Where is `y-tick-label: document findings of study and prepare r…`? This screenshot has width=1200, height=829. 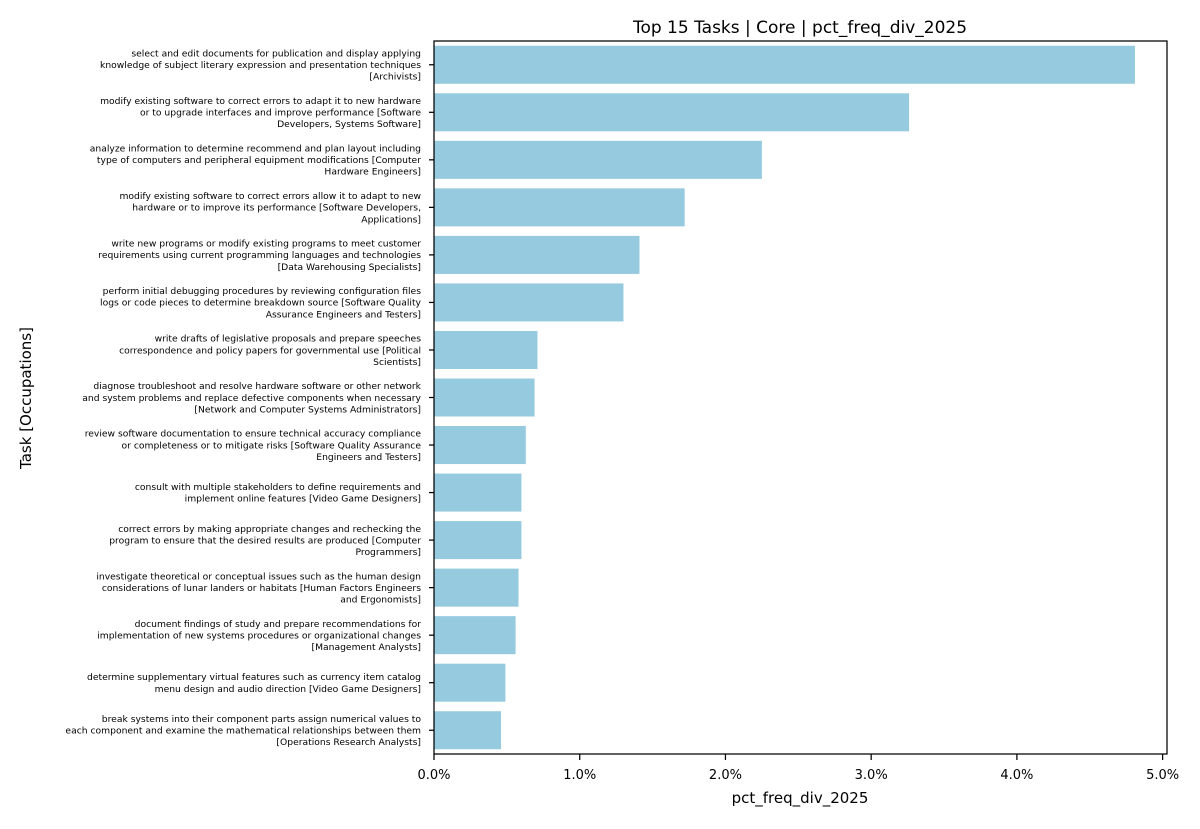 y-tick-label: document findings of study and prepare r… is located at coordinates (259, 636).